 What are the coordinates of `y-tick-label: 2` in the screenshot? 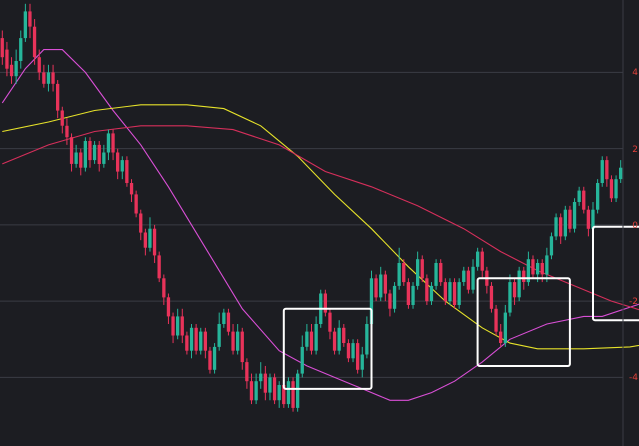 It's located at (635, 149).